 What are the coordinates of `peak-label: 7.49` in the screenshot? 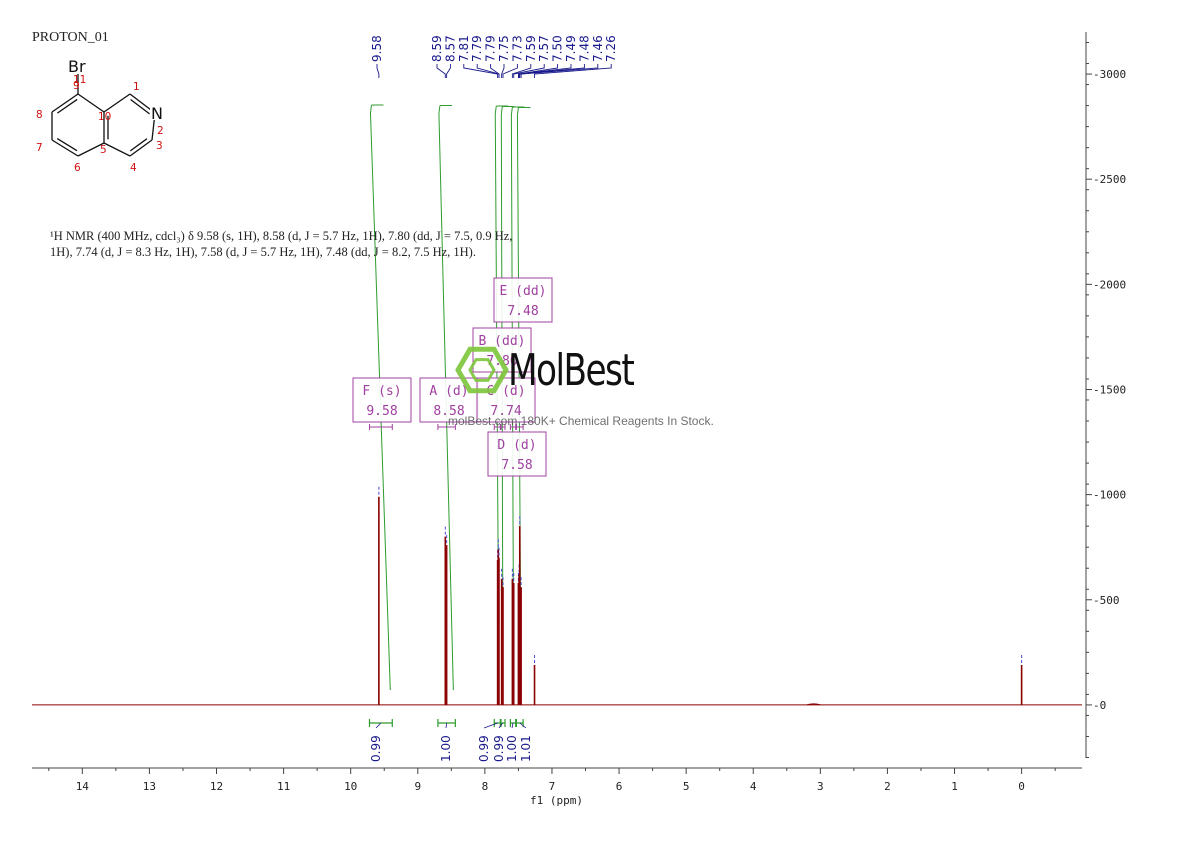 It's located at (571, 48).